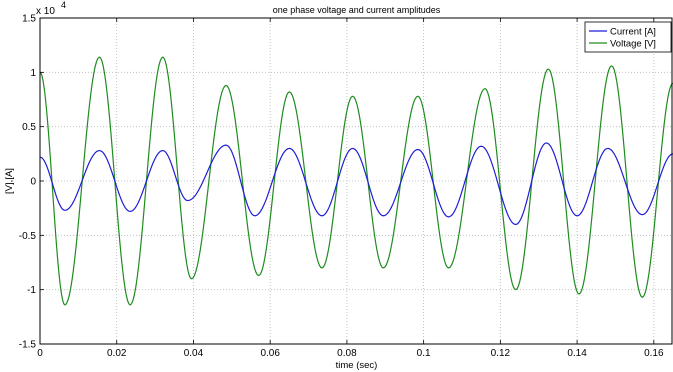  What do you see at coordinates (29, 127) in the screenshot?
I see `y-tick-label: 0.5` at bounding box center [29, 127].